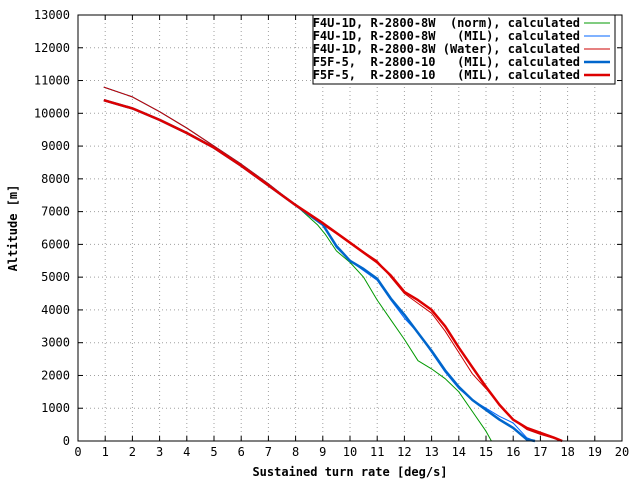 This screenshot has height=485, width=640. I want to click on y-tick-label: 5000, so click(55, 277).